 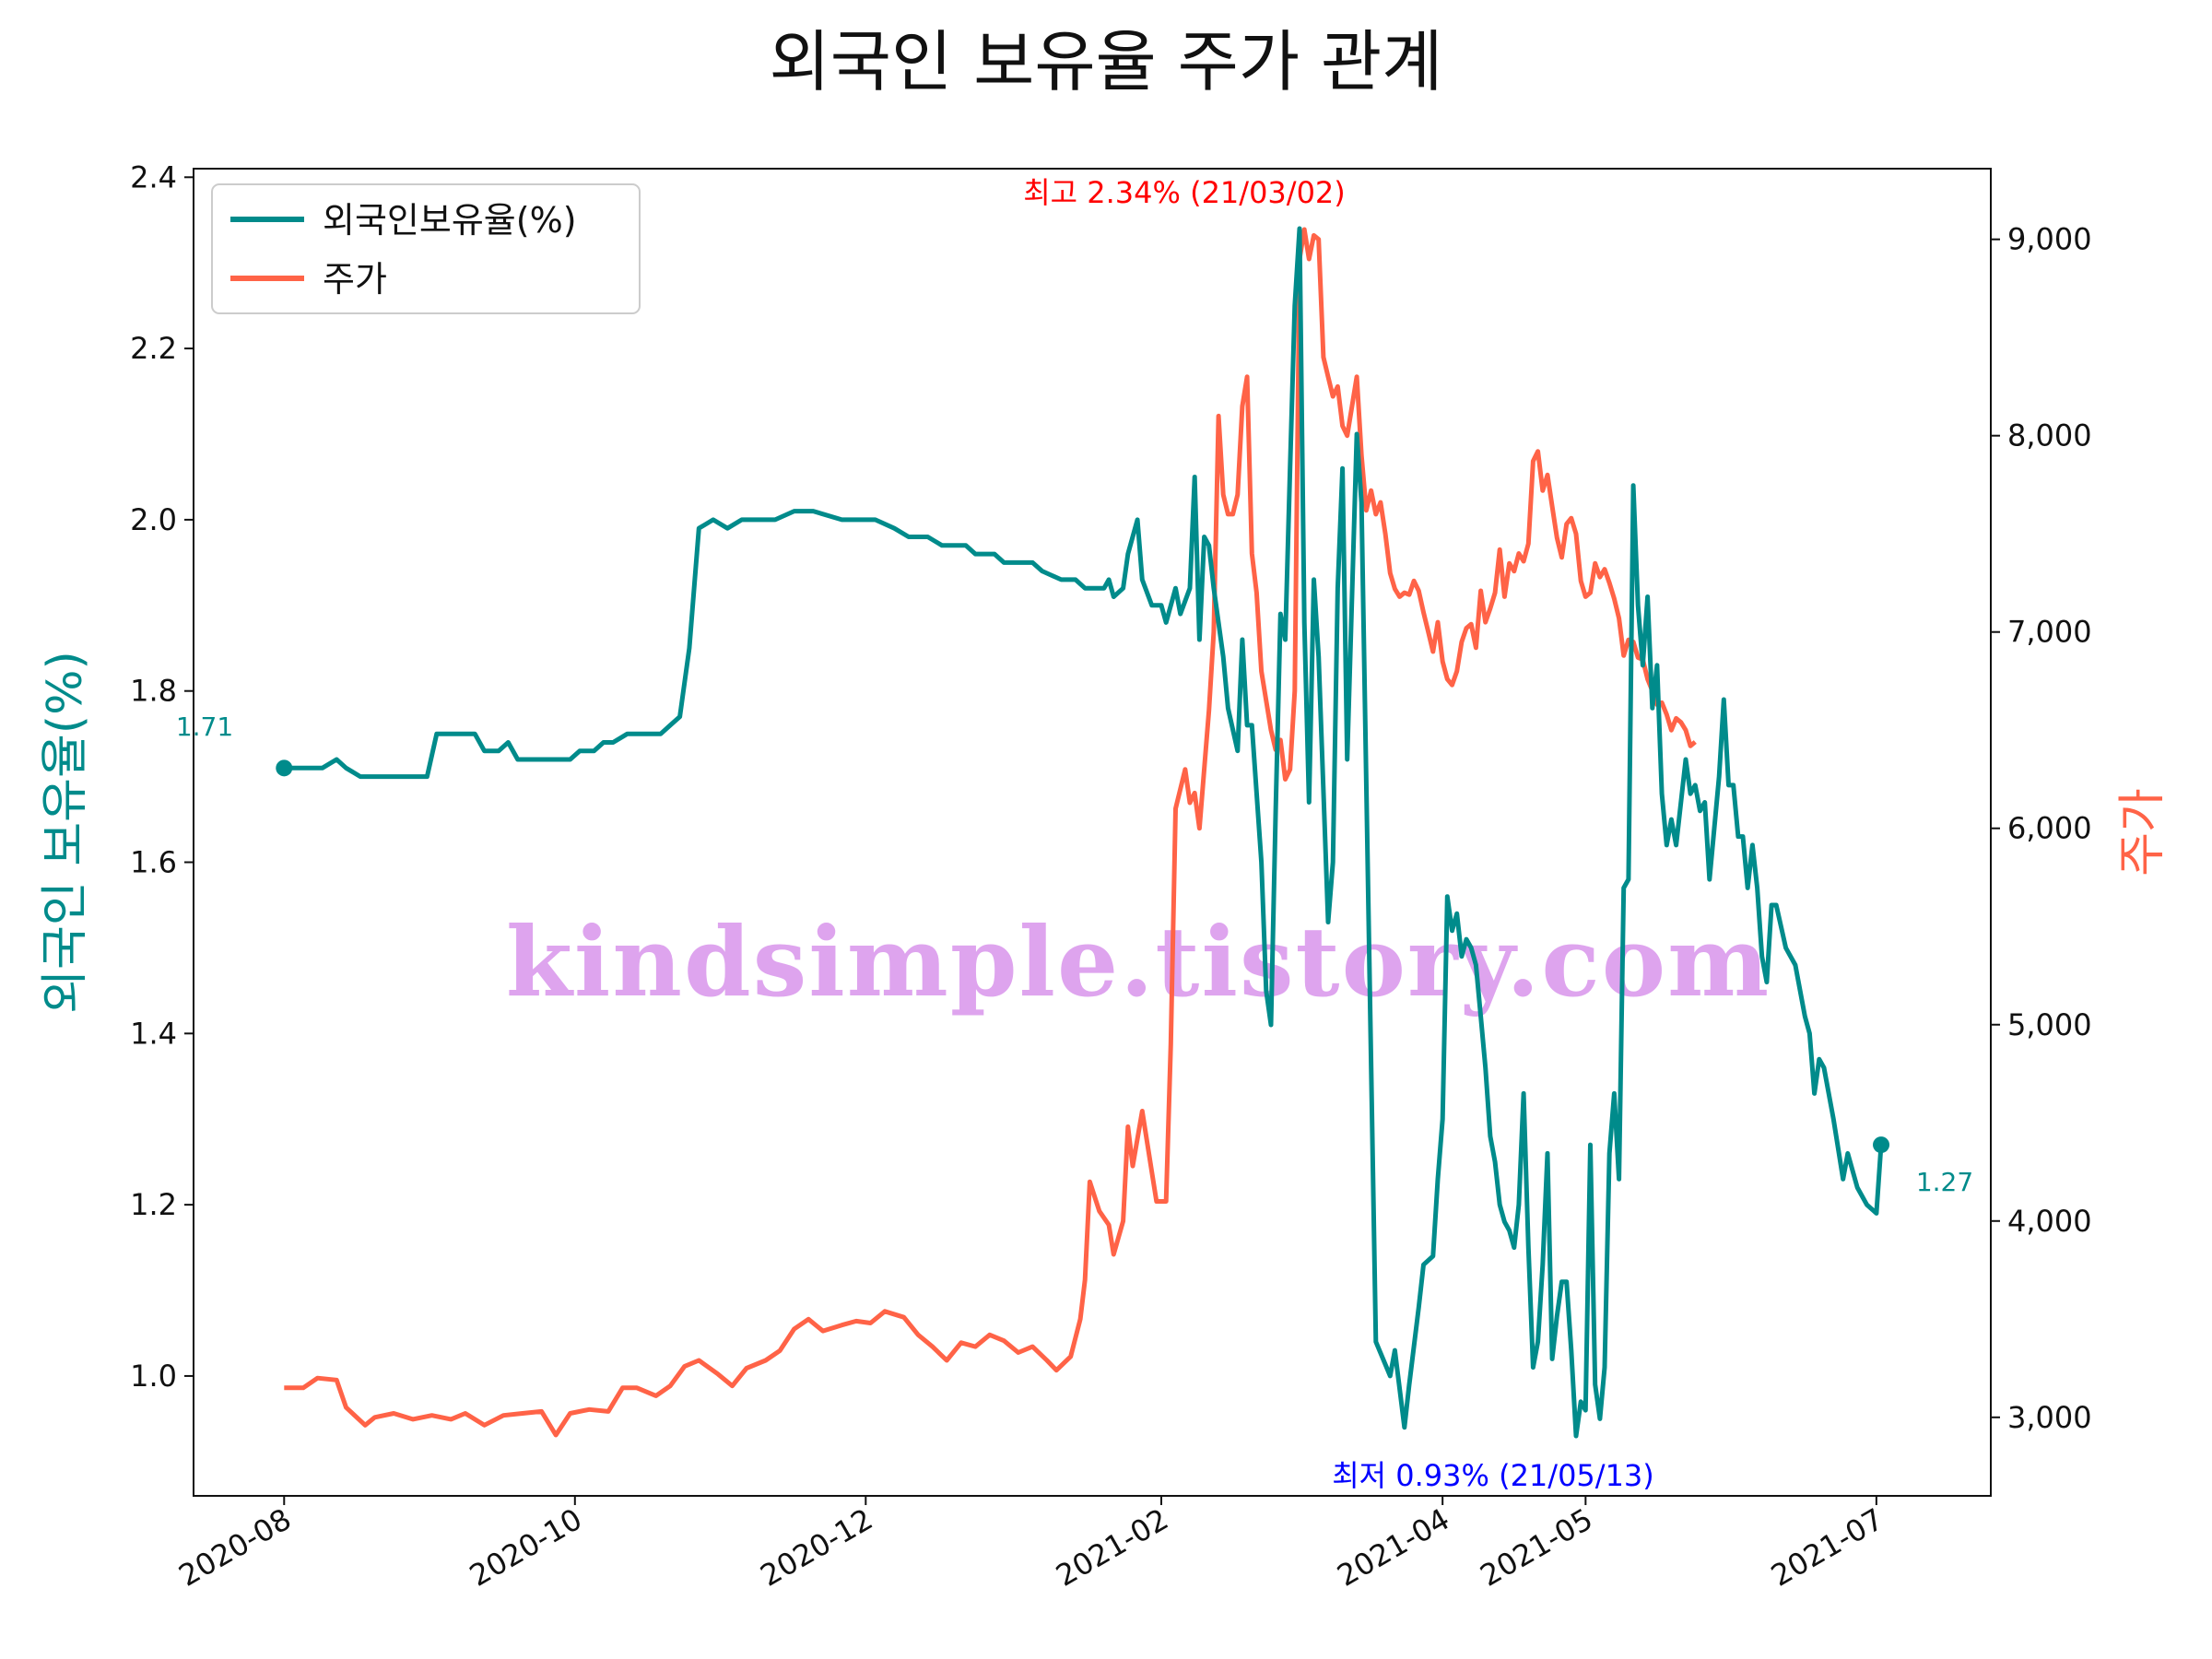 I want to click on x-tick-label: 2020-08, so click(x=234, y=1547).